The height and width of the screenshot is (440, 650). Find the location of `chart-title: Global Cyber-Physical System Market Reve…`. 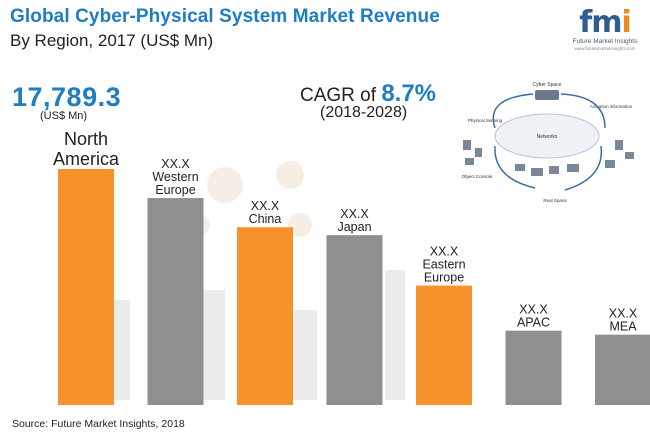

chart-title: Global Cyber-Physical System Market Reve… is located at coordinates (225, 16).